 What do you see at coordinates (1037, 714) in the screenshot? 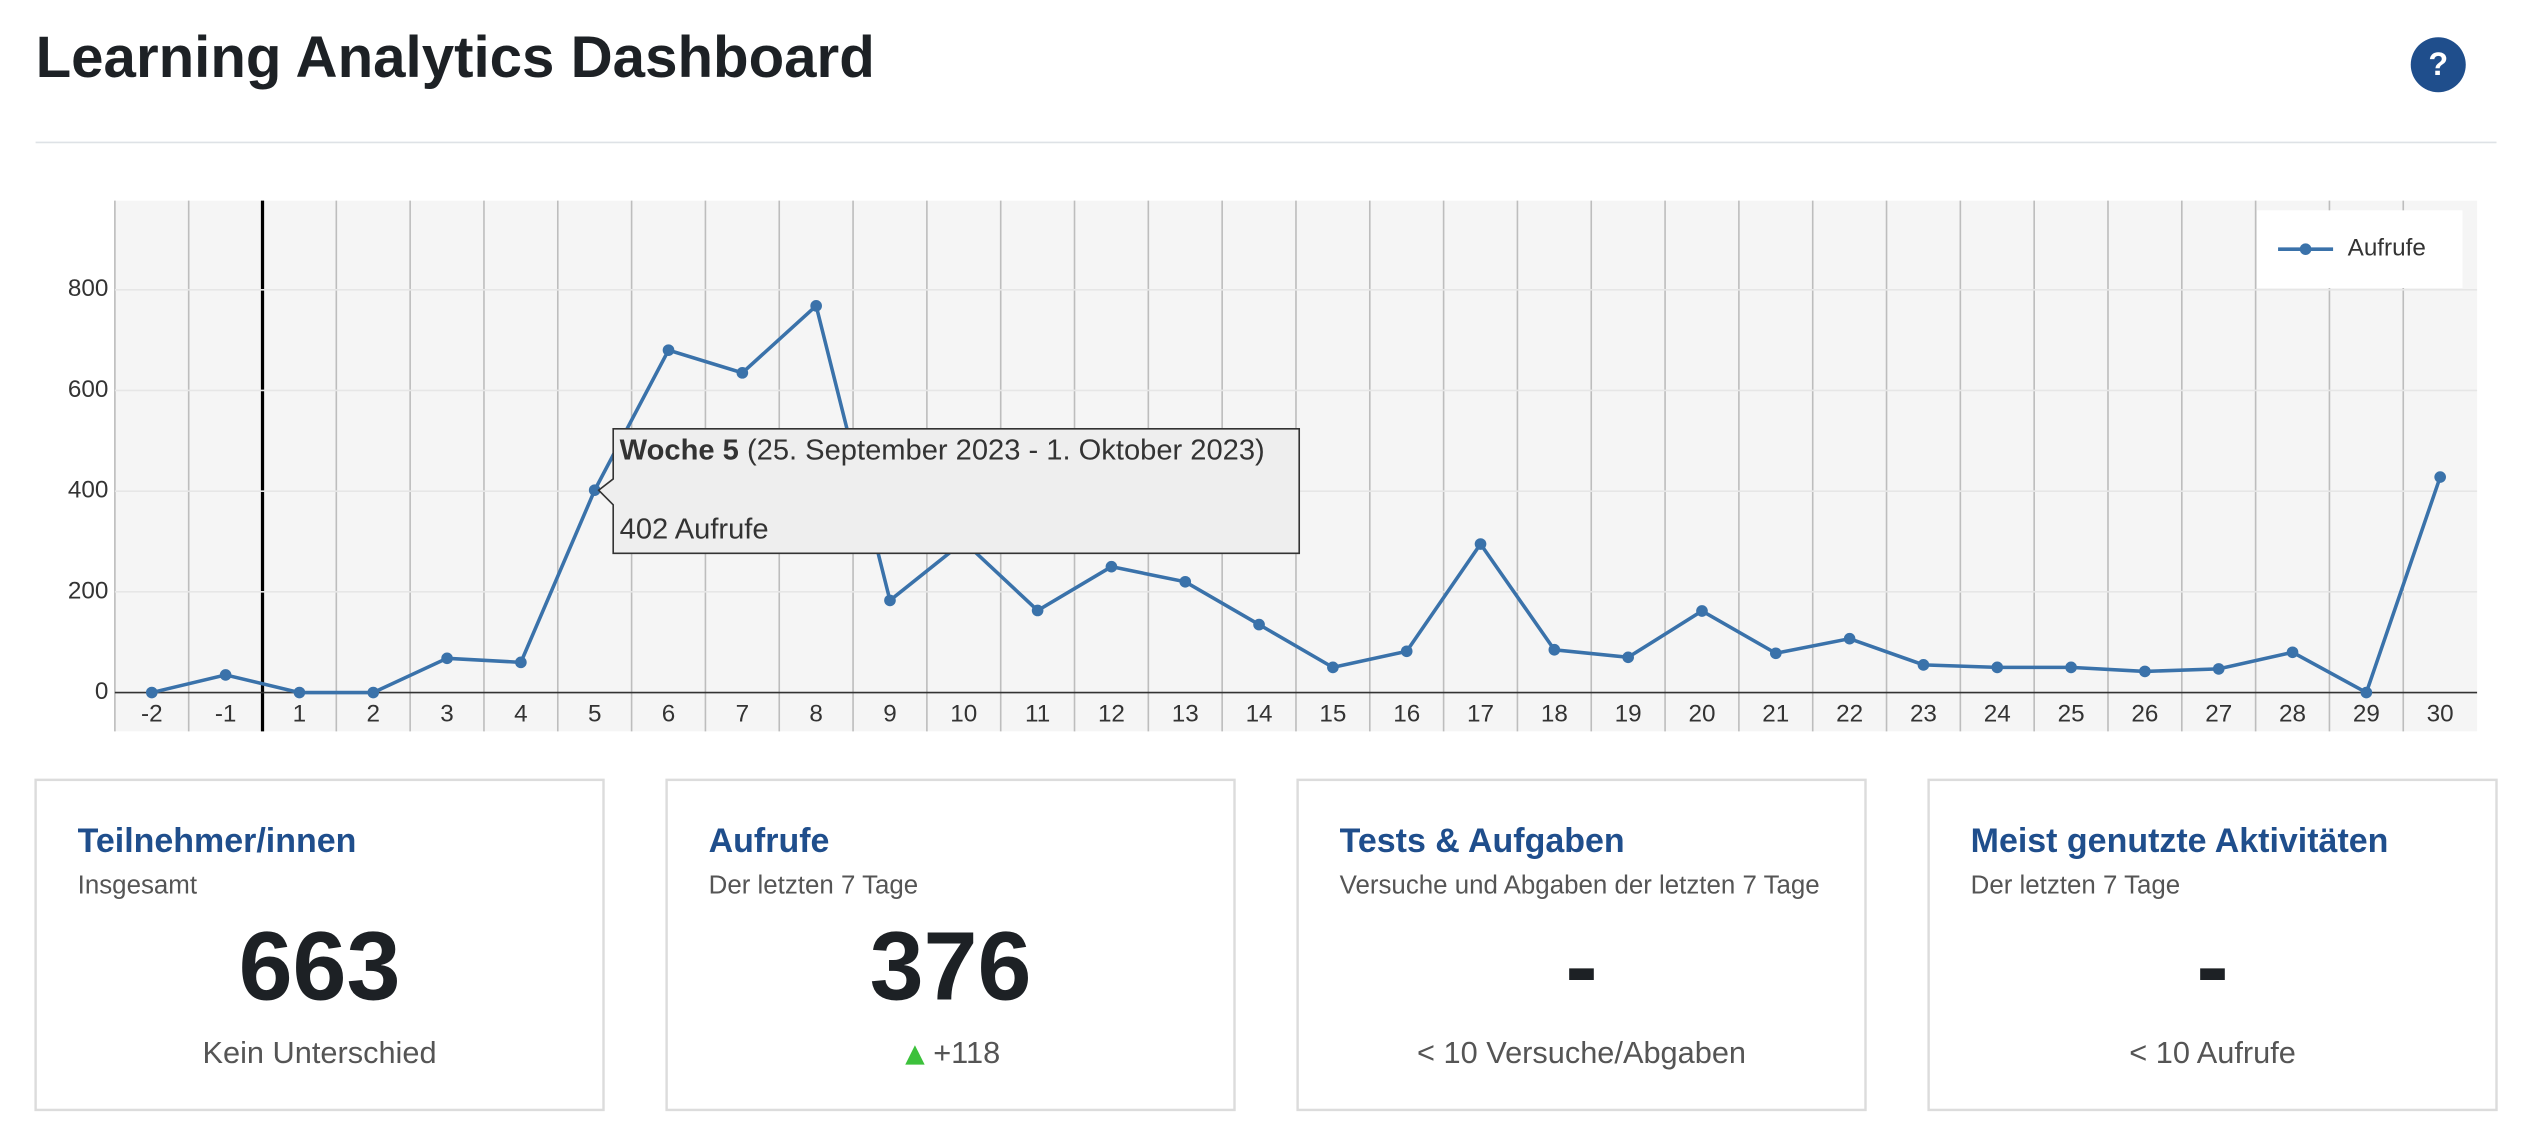
I see `x-tick-label: 11` at bounding box center [1037, 714].